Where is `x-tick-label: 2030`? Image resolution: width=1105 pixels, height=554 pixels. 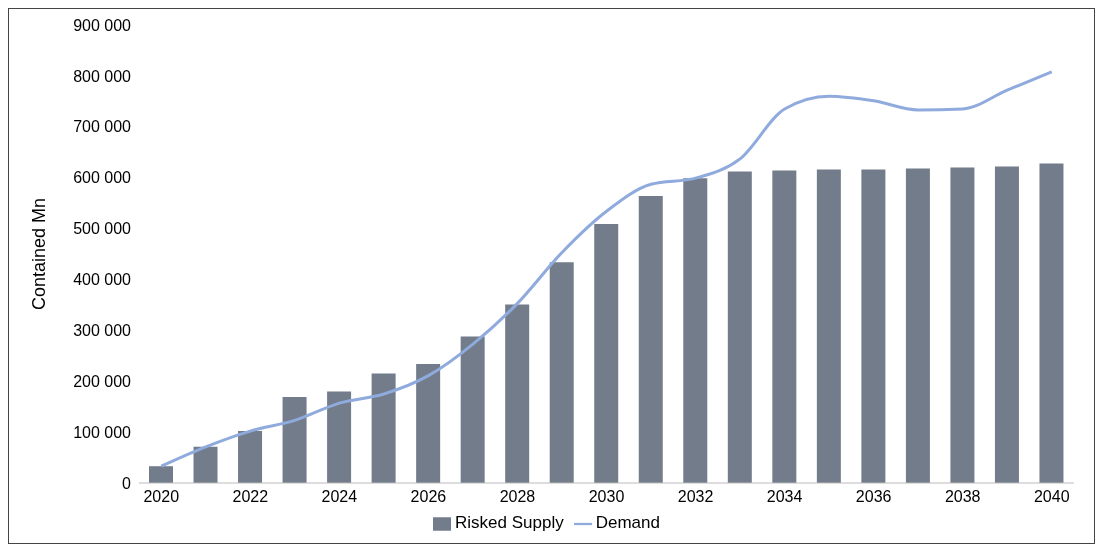
x-tick-label: 2030 is located at coordinates (606, 497).